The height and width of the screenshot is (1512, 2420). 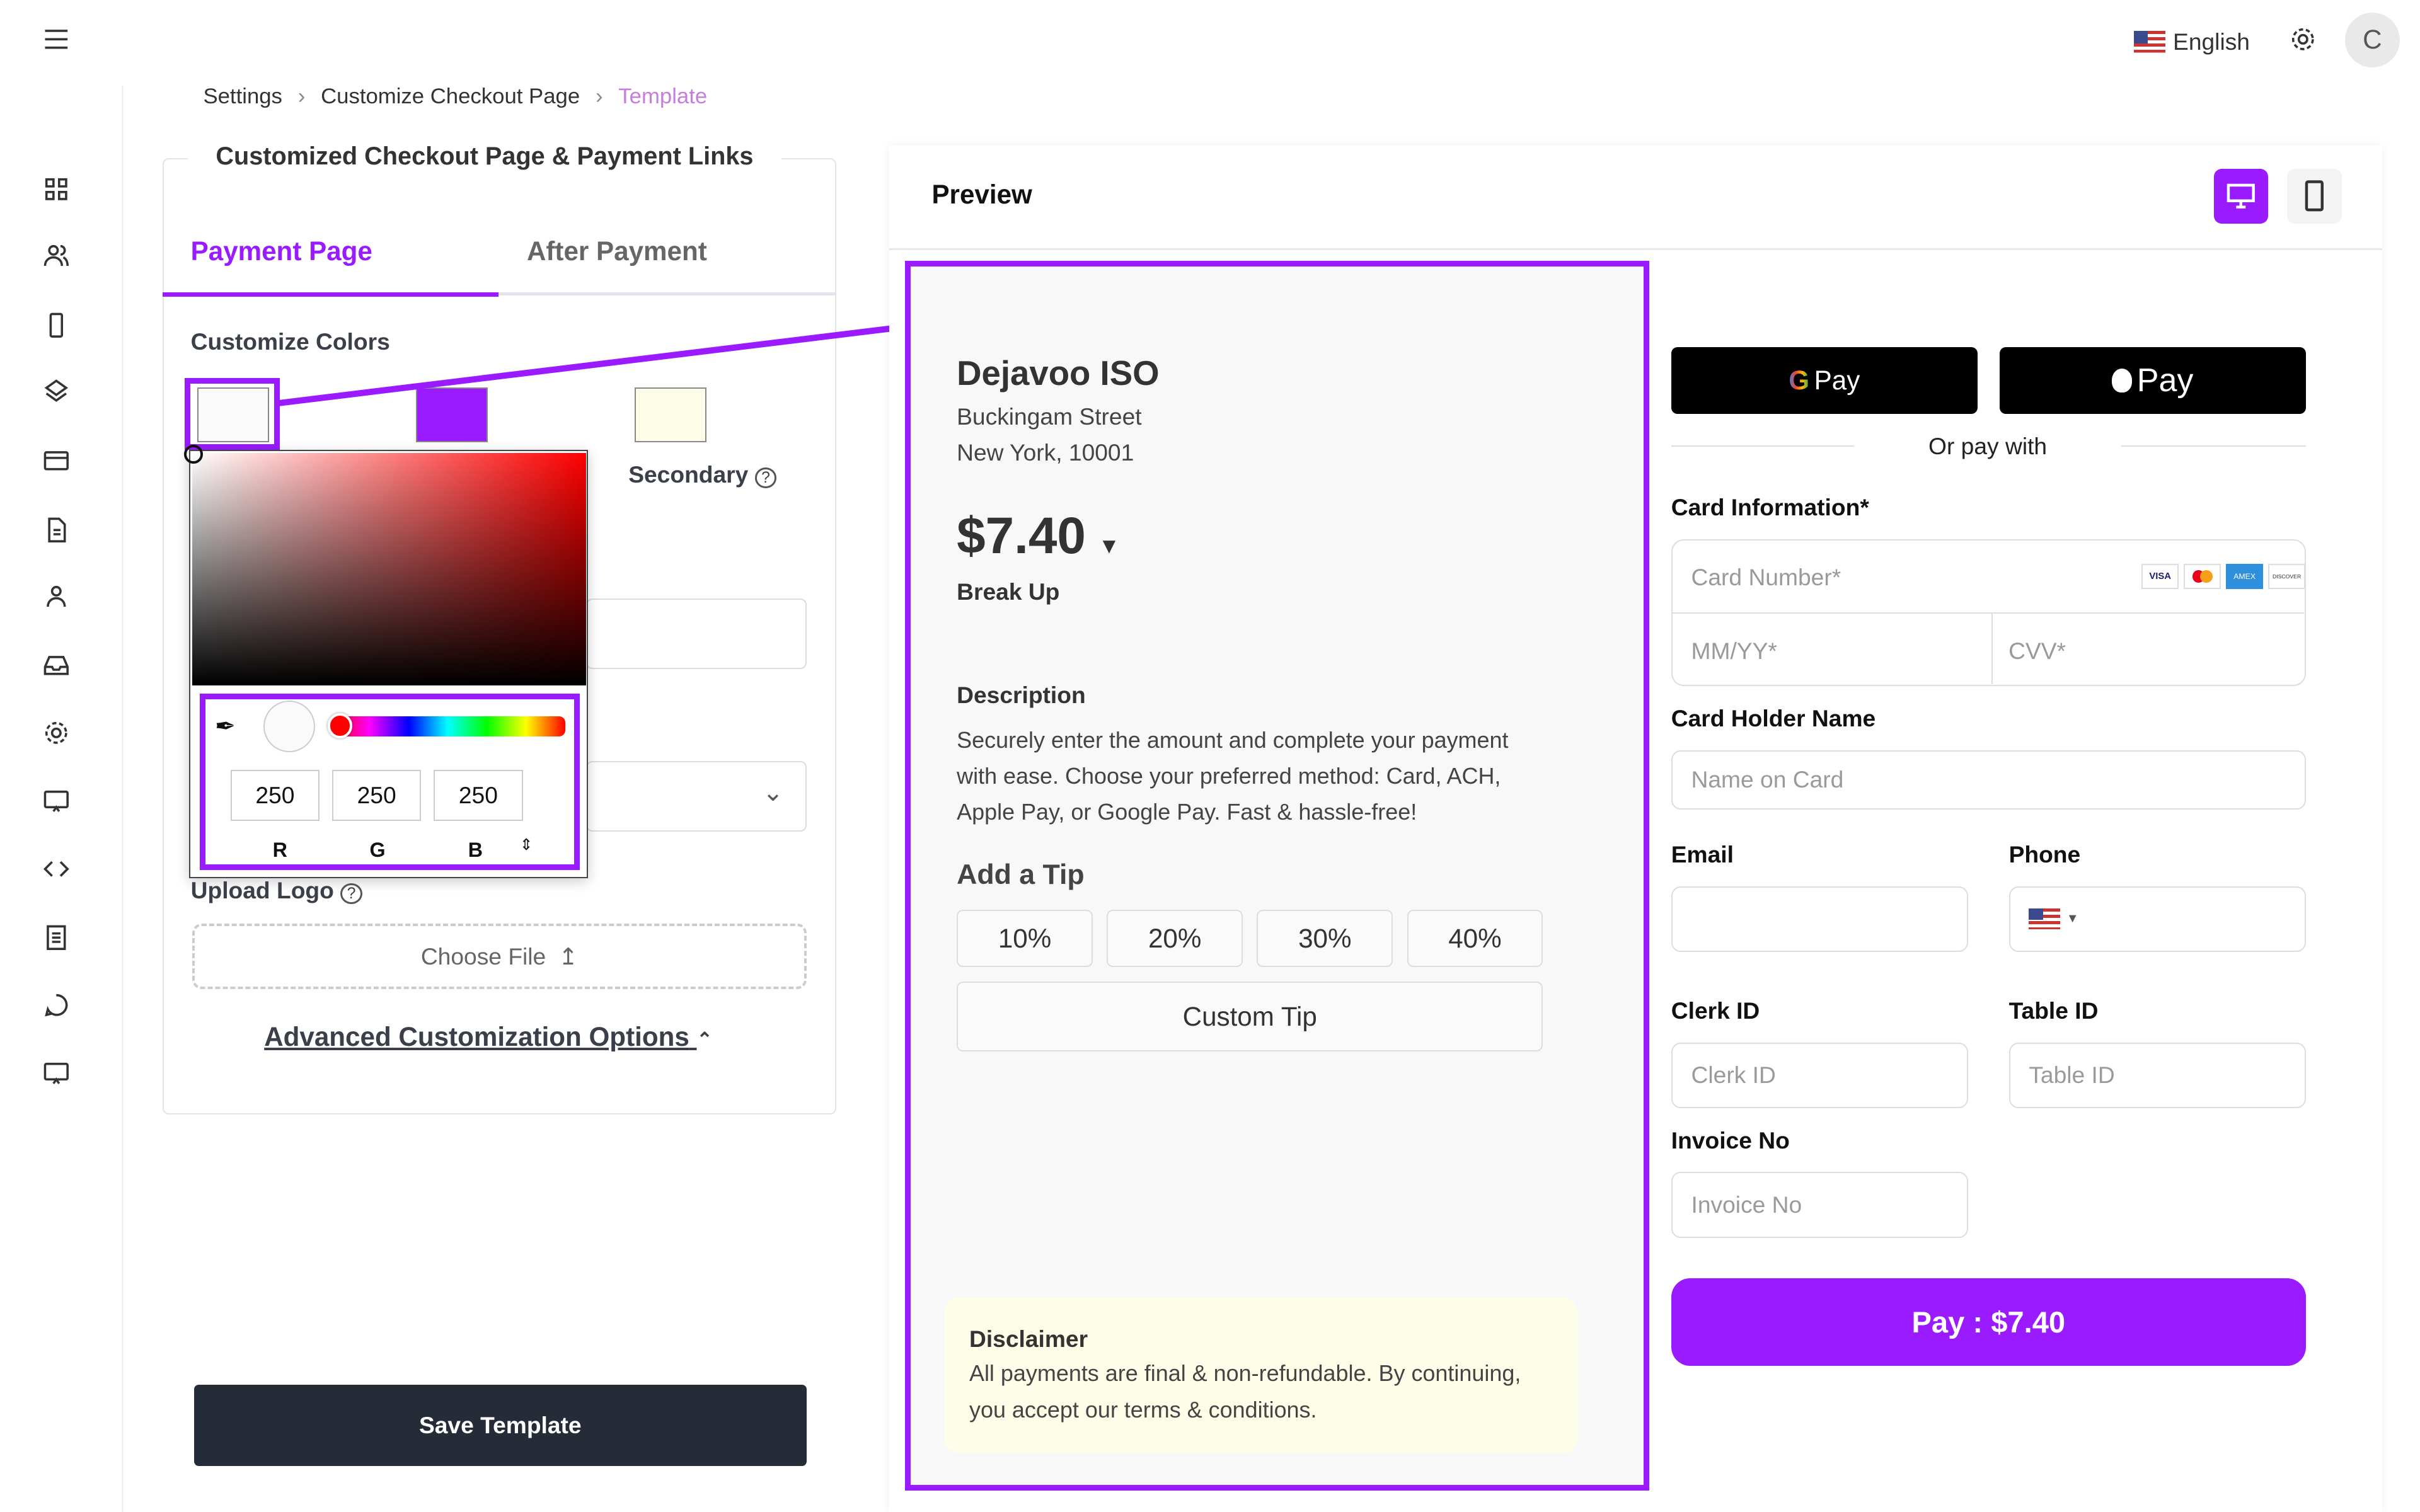 I want to click on hidden-text-input, so click(x=696, y=633).